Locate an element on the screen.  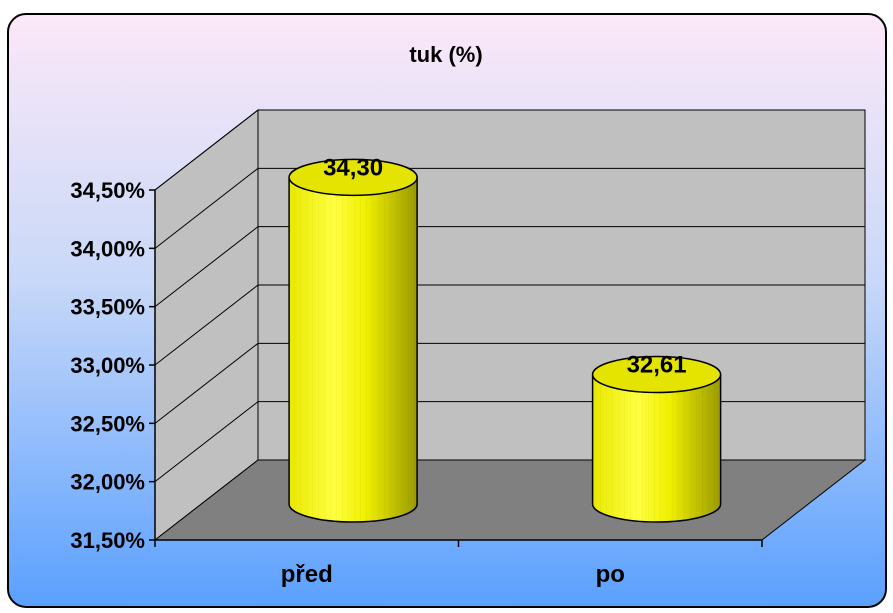
y-tick-label: 33,00% is located at coordinates (107, 365).